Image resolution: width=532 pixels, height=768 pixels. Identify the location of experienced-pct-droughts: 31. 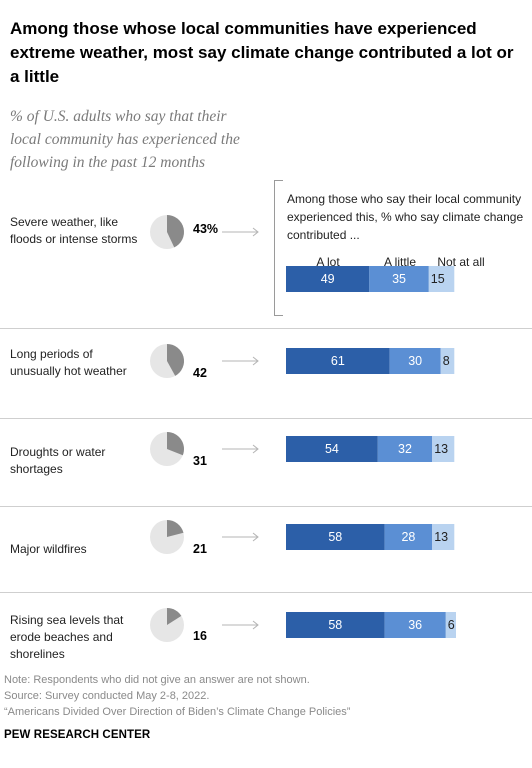
(200, 461).